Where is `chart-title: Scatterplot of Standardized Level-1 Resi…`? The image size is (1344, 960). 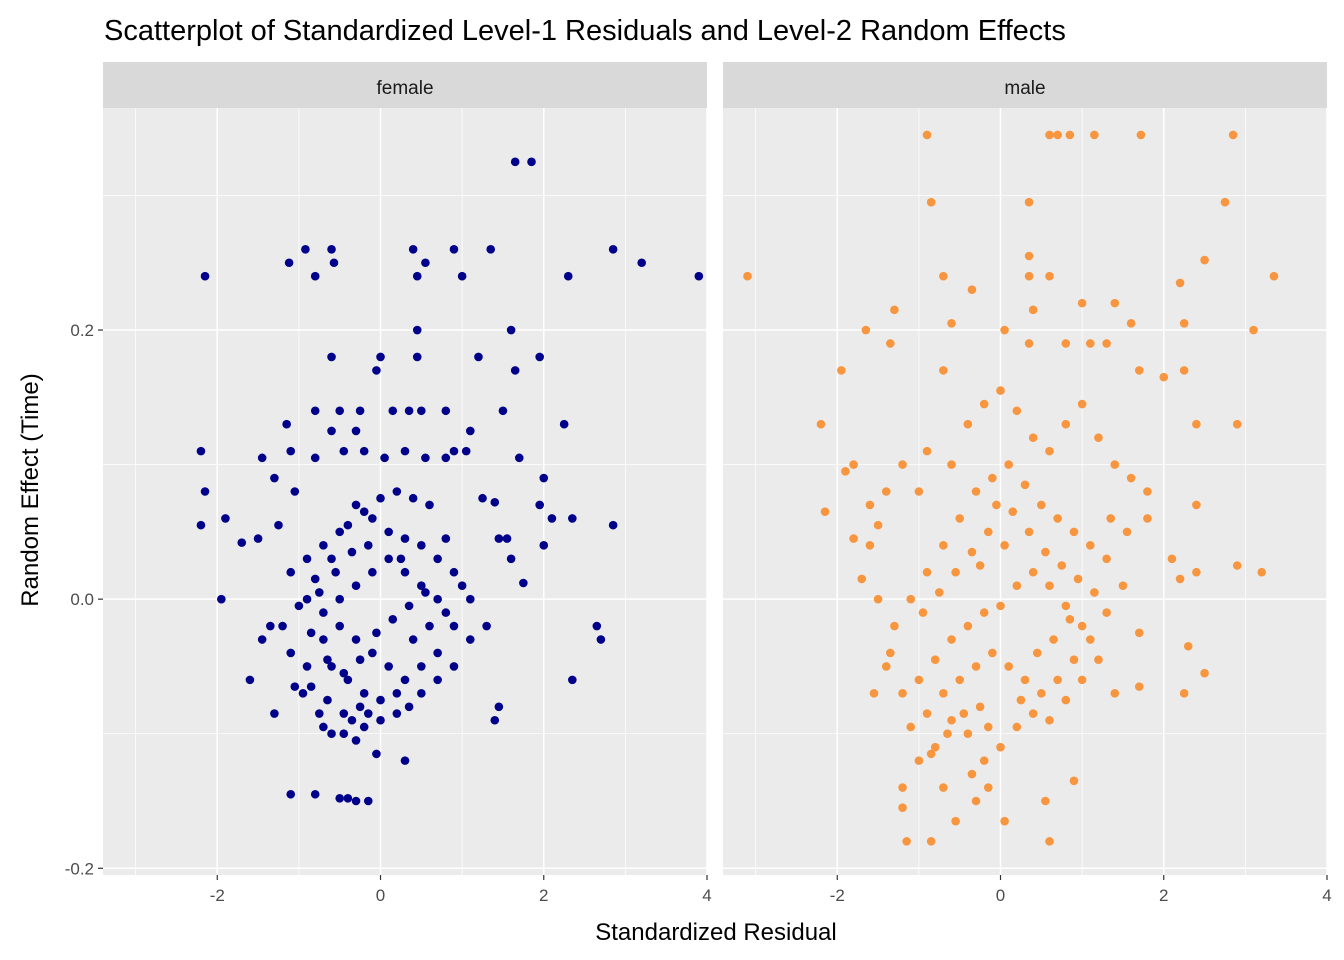
chart-title: Scatterplot of Standardized Level-1 Resi… is located at coordinates (585, 31).